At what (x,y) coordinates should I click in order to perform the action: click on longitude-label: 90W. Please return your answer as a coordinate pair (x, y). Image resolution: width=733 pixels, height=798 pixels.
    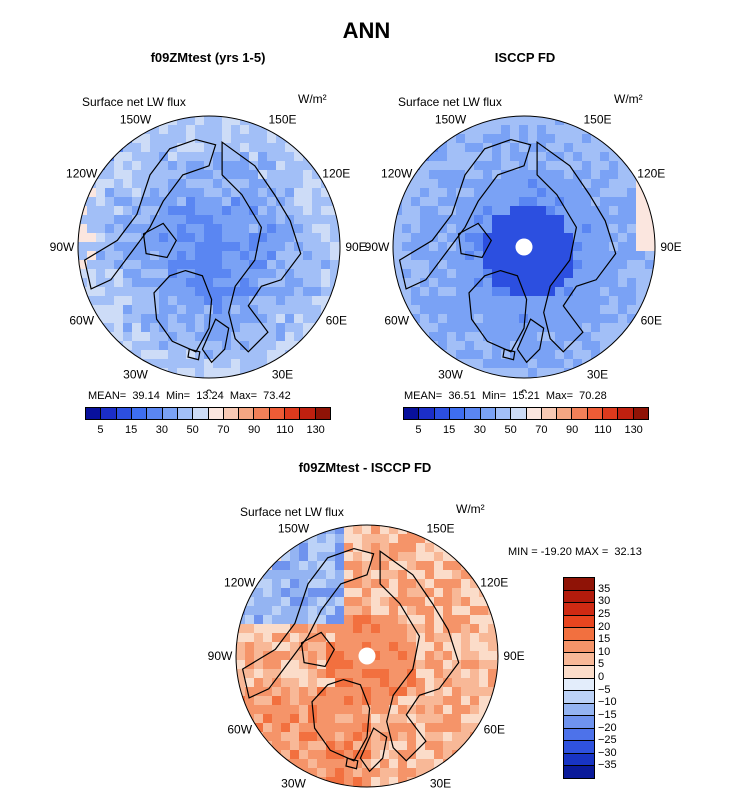
    Looking at the image, I should click on (220, 656).